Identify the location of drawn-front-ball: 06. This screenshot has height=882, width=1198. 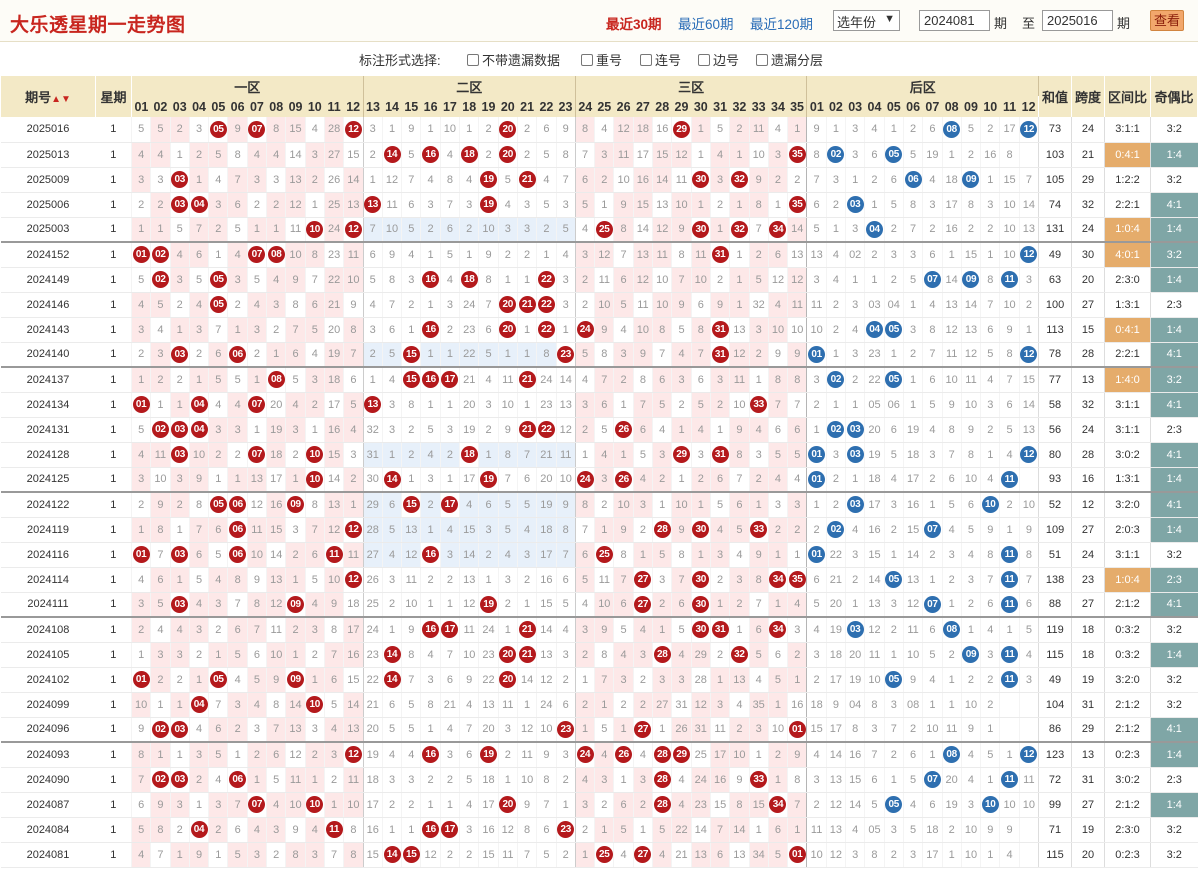
(238, 554).